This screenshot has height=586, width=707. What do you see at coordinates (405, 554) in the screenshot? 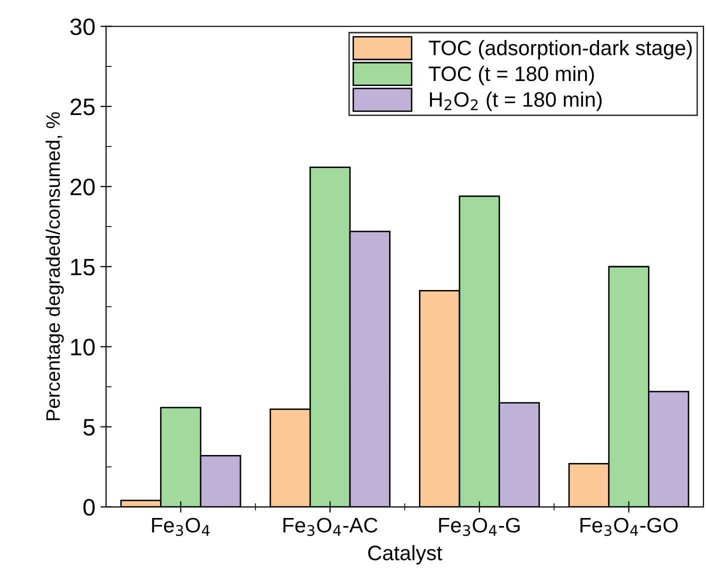
I see `x-axis-title: Catalyst` at bounding box center [405, 554].